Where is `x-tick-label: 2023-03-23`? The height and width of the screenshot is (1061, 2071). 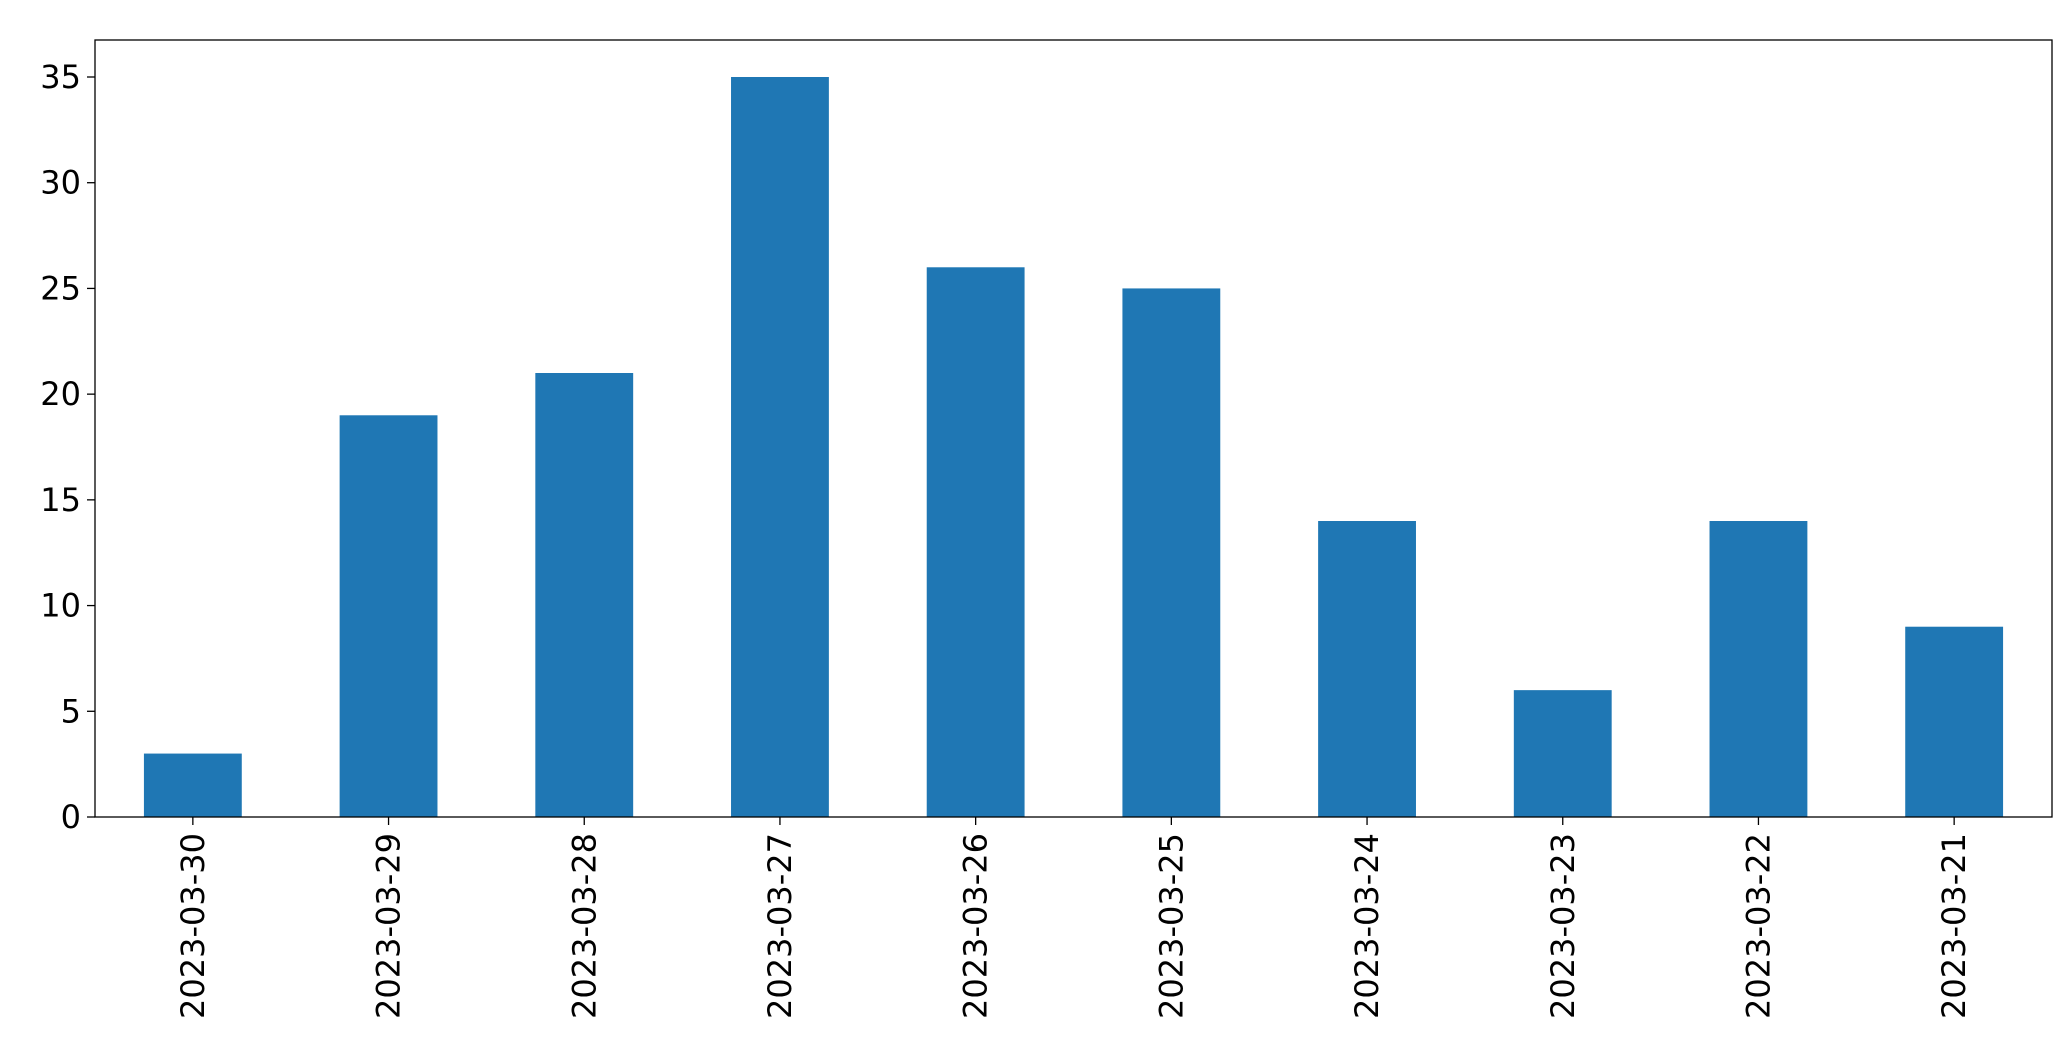 x-tick-label: 2023-03-23 is located at coordinates (1563, 926).